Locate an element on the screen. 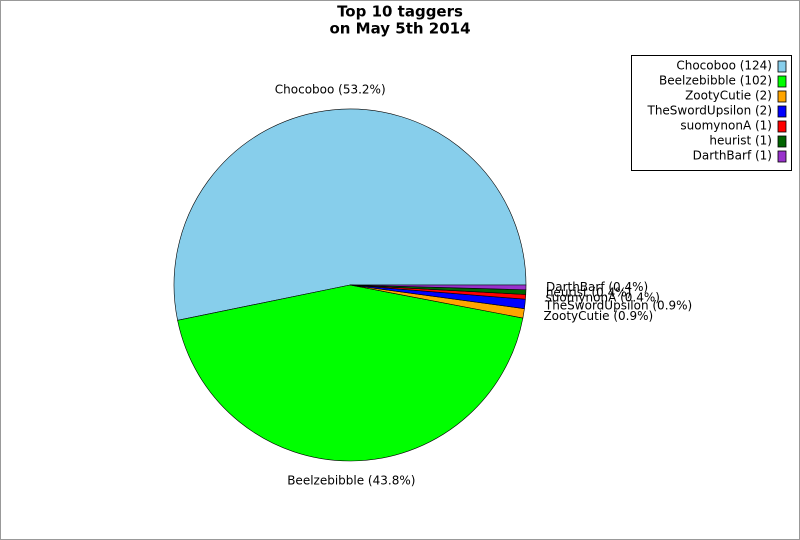 Image resolution: width=800 pixels, height=540 pixels. slice-label: suomynonA (0.4%) is located at coordinates (603, 298).